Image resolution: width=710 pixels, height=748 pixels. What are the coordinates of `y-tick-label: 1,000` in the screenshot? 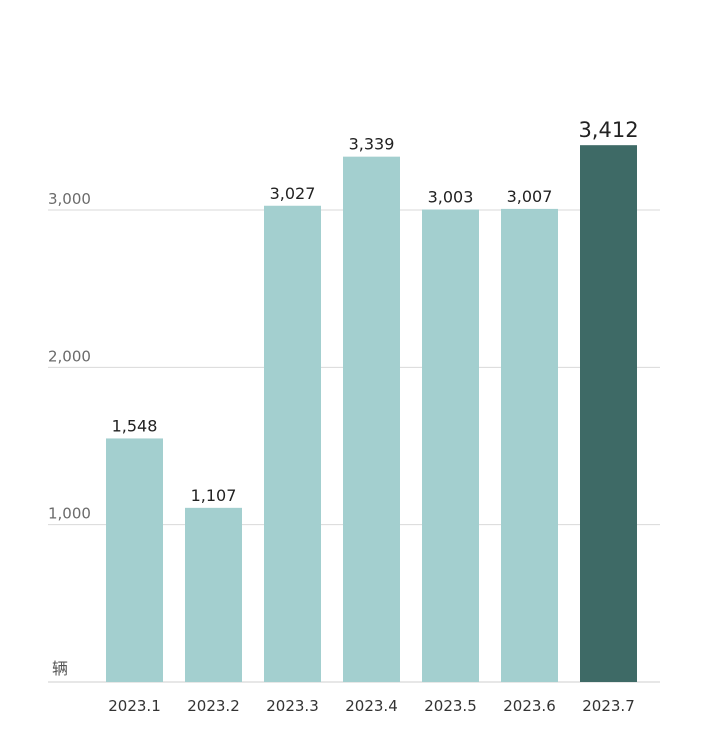 It's located at (69, 514).